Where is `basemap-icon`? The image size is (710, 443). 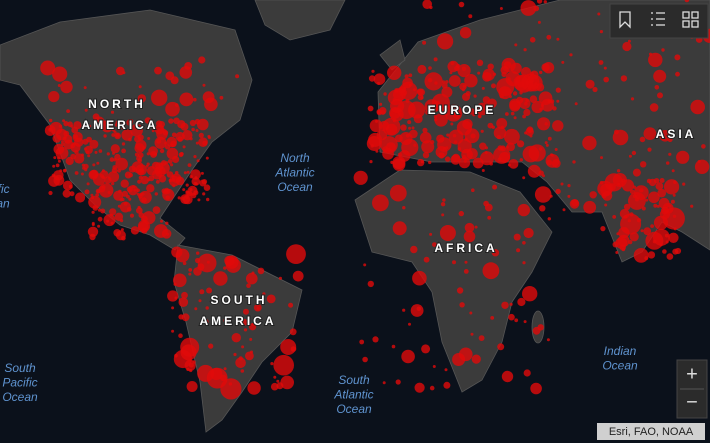 basemap-icon is located at coordinates (690, 19).